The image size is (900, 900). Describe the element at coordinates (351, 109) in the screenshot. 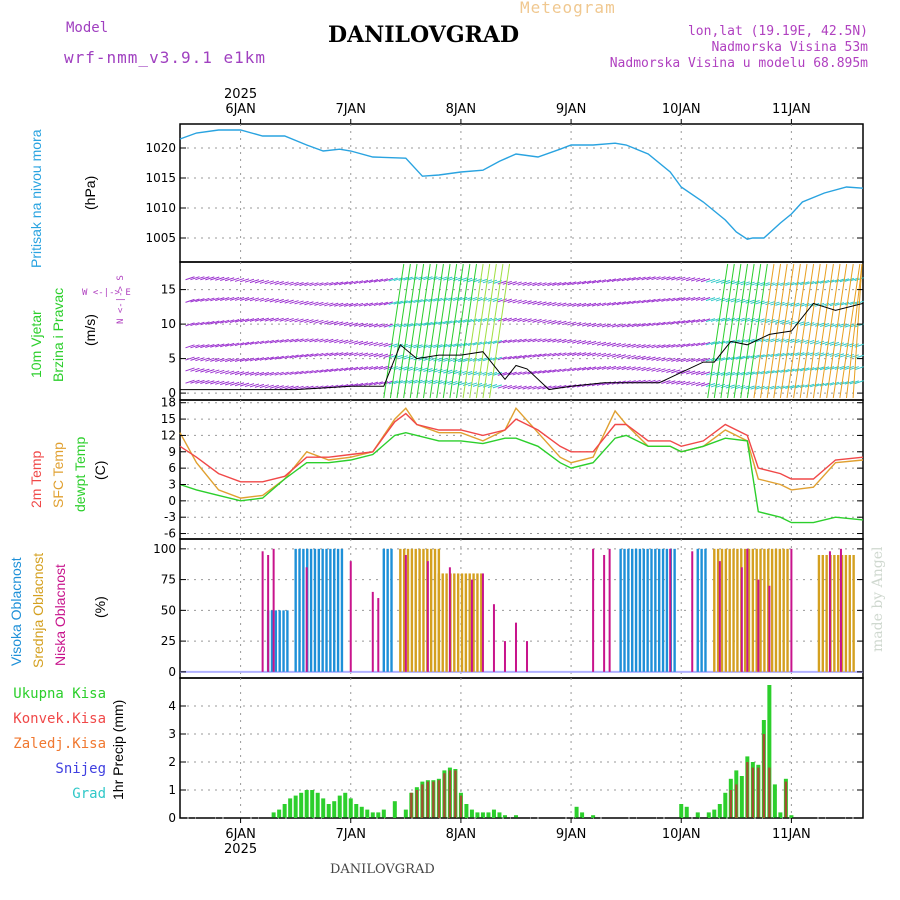

I see `x-tick-label-top: 7JAN` at that location.